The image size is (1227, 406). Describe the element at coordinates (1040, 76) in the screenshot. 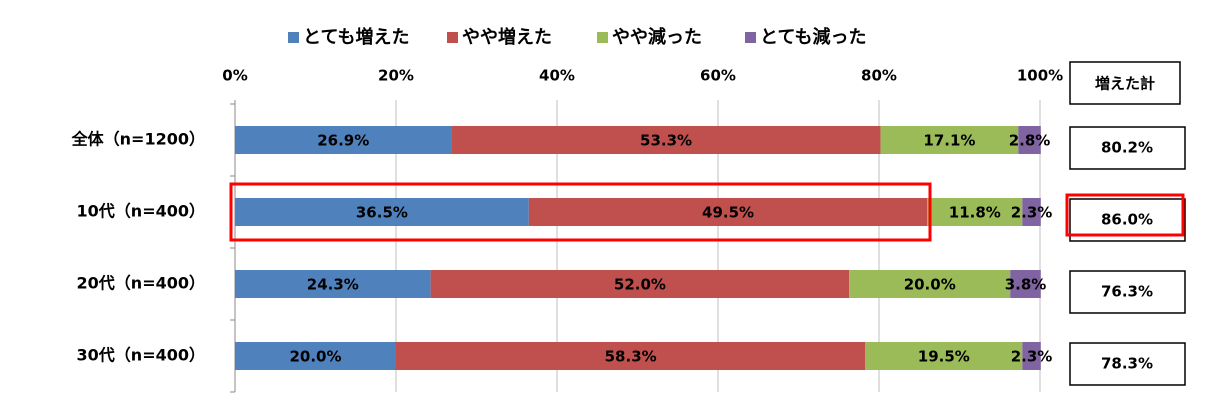

I see `x-tick-label: 100%` at that location.